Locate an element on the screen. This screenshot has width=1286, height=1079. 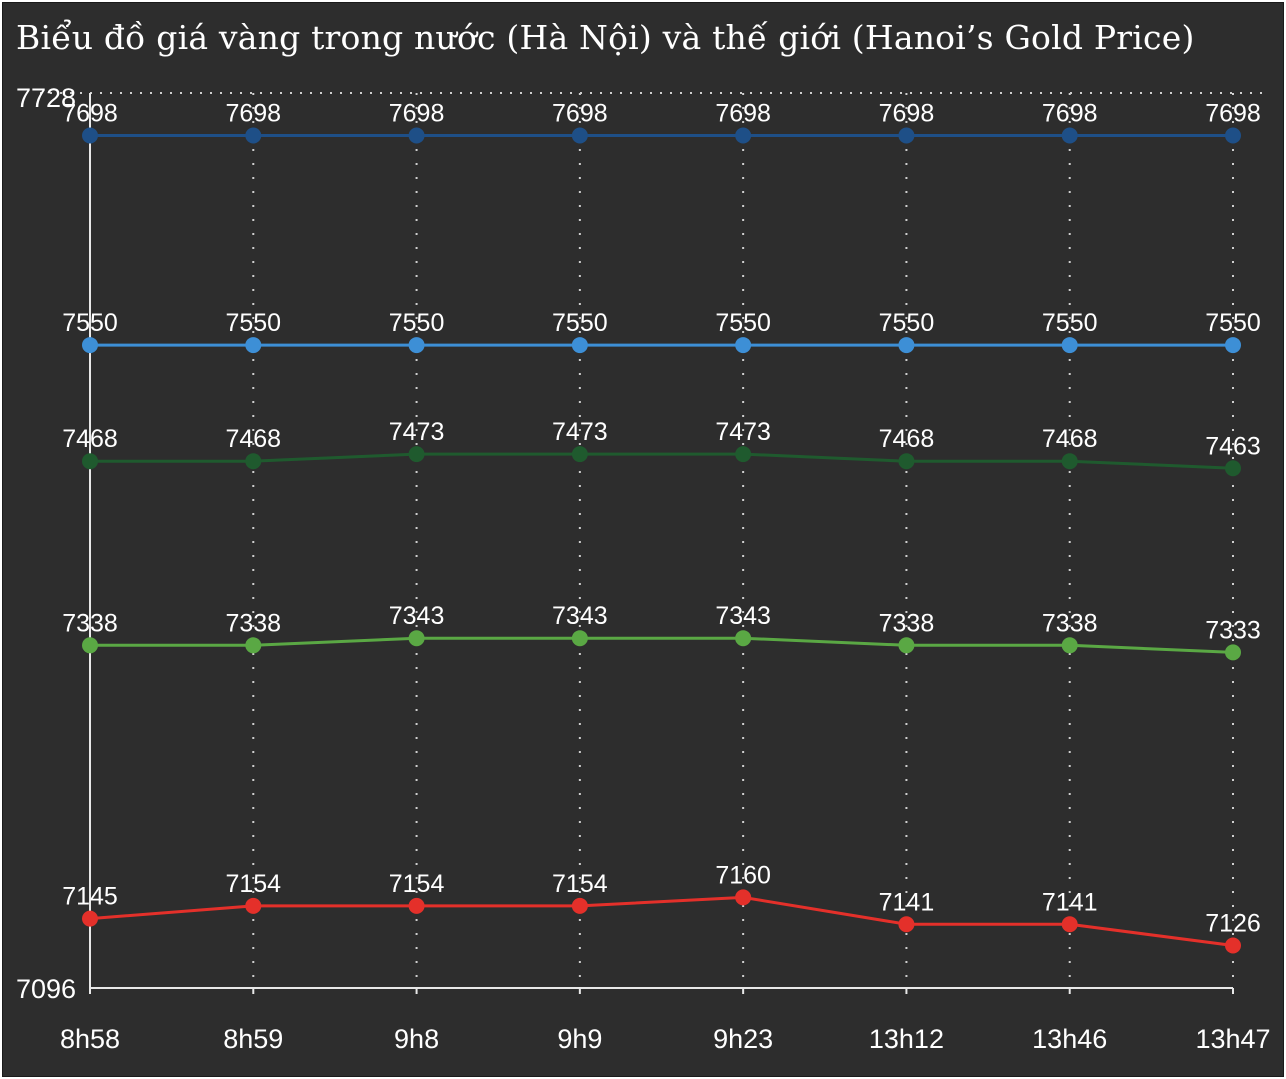
x-tick-label: 13h12 is located at coordinates (906, 1039).